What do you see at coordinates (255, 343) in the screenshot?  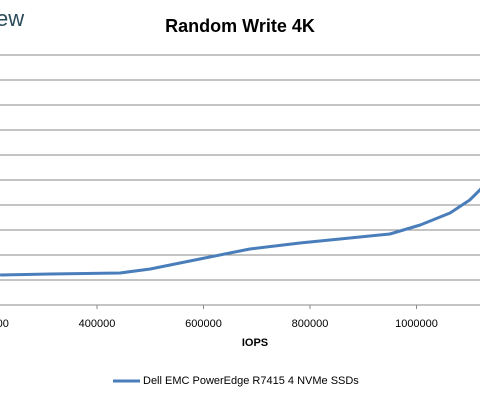 I see `x-axis-title: IOPS` at bounding box center [255, 343].